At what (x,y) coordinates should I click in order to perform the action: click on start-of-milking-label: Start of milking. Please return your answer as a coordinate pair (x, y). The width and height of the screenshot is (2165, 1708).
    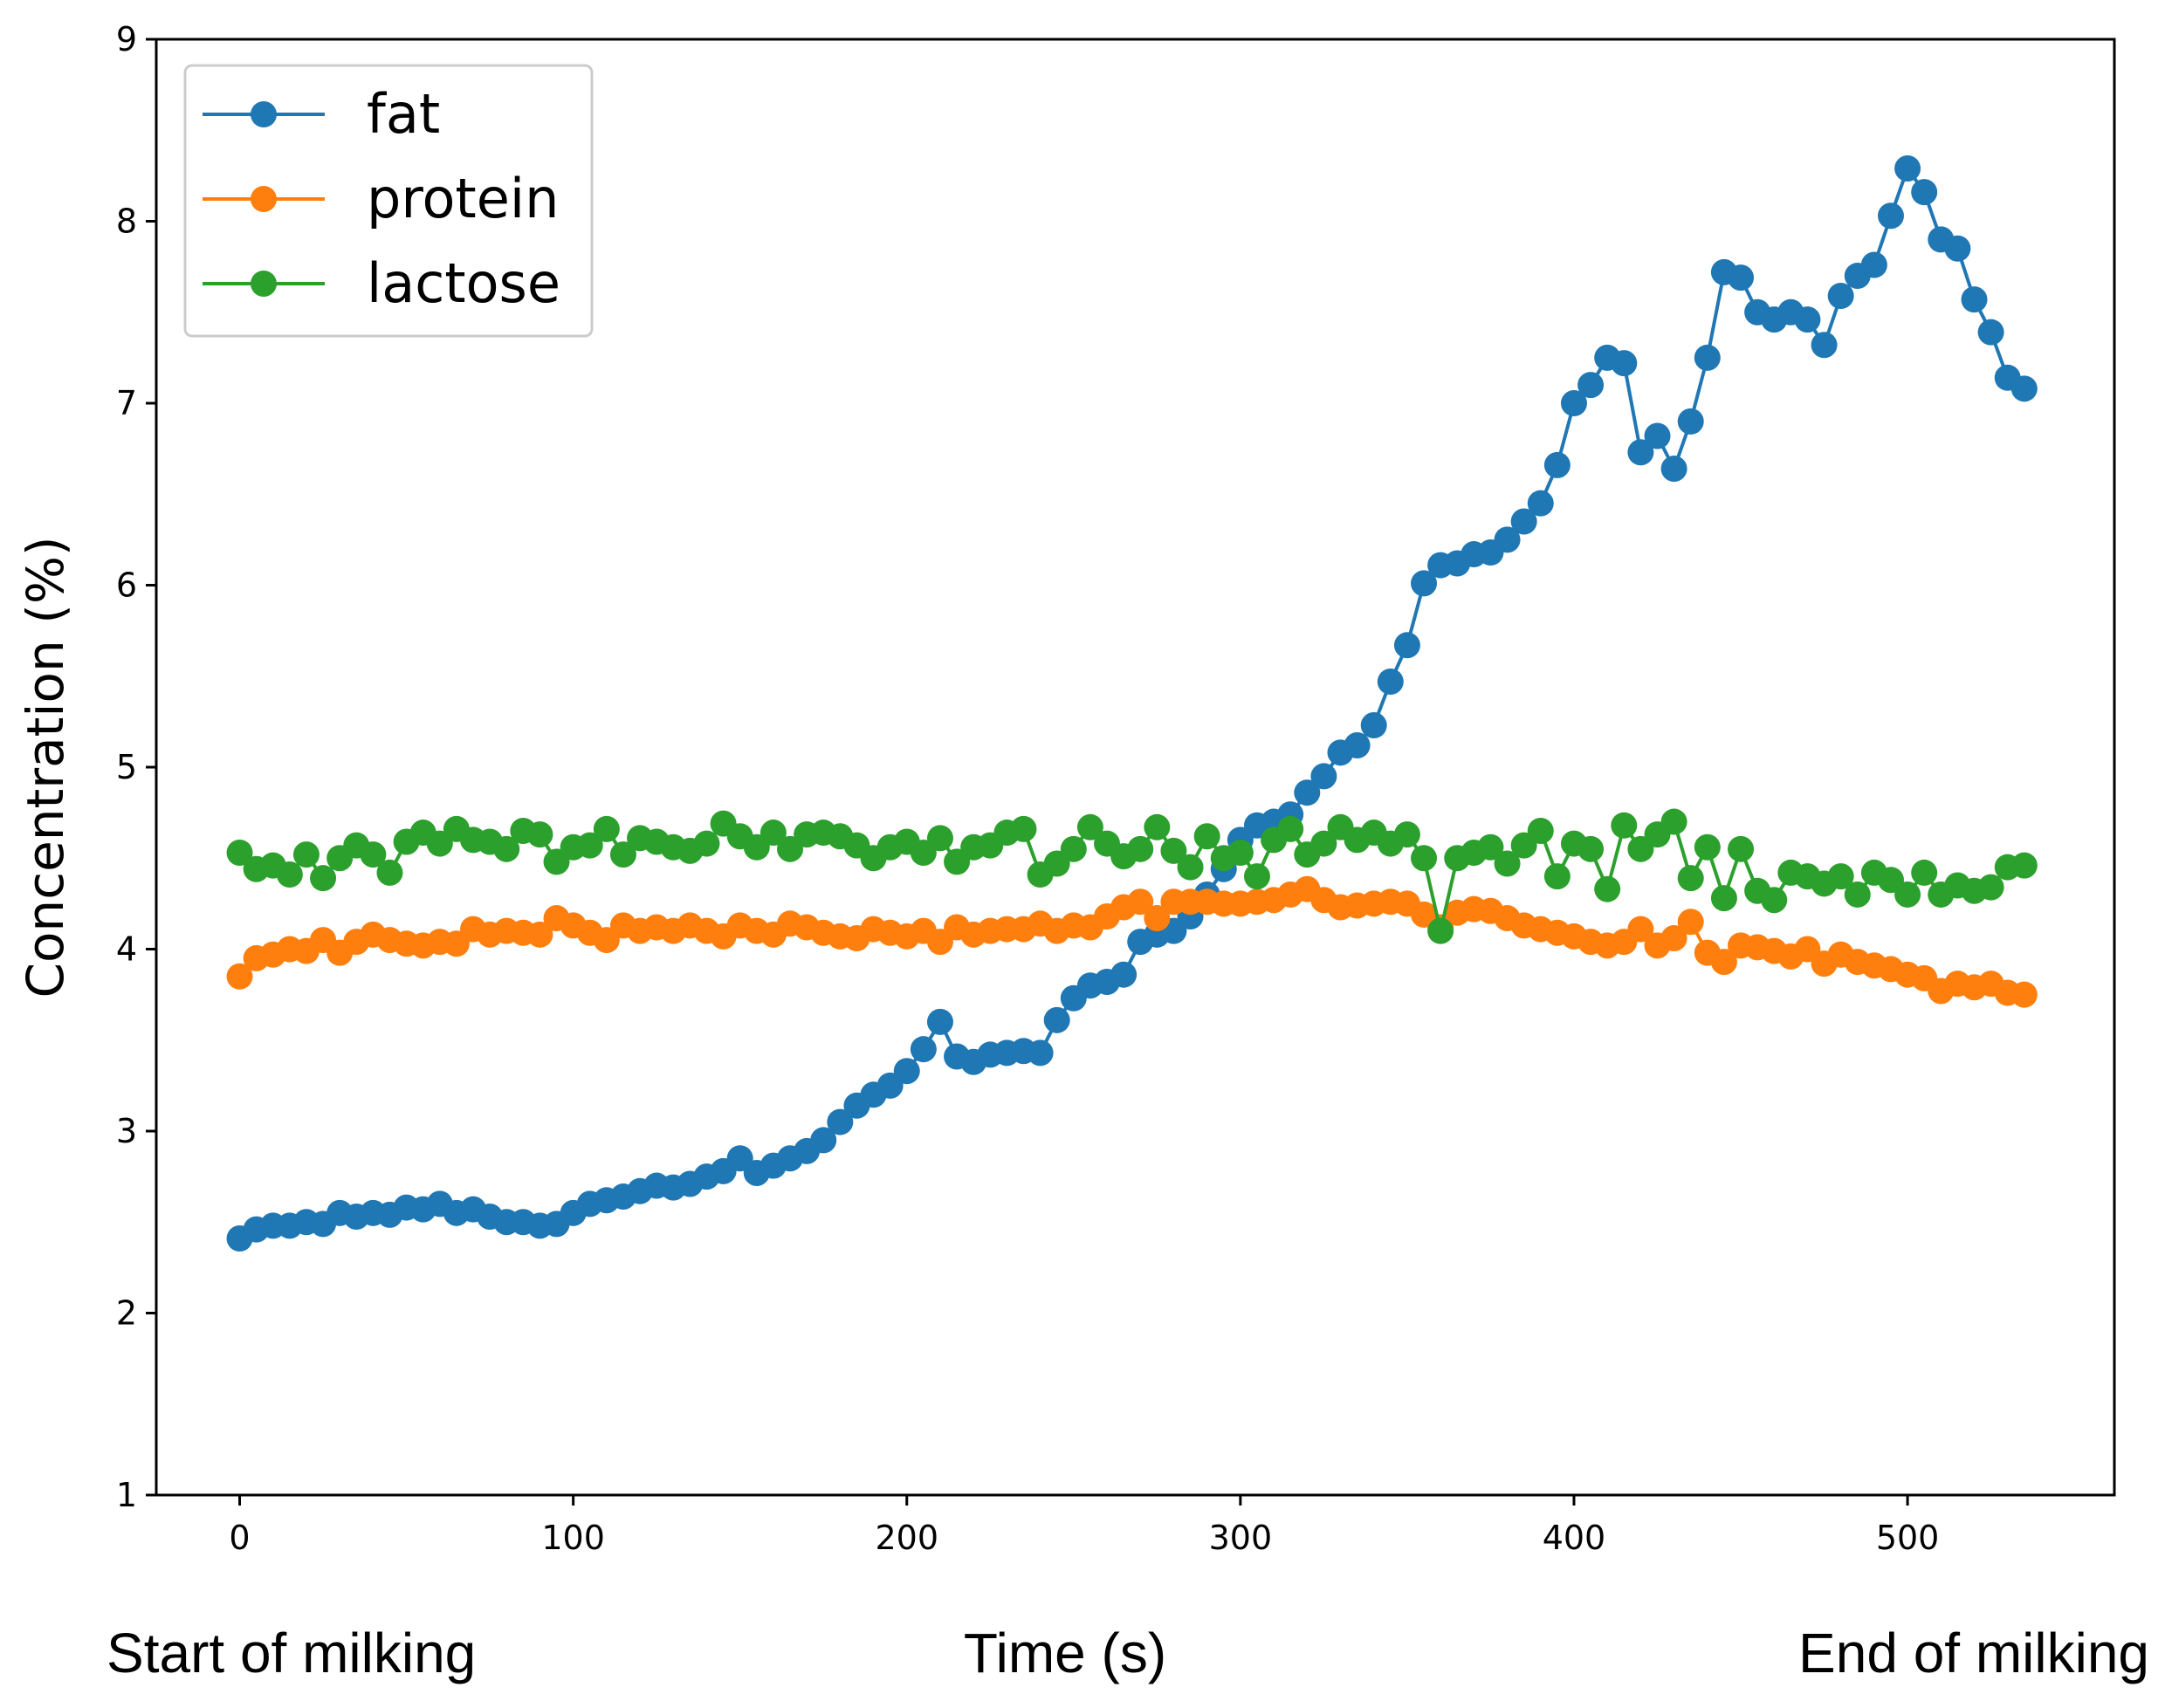
    Looking at the image, I should click on (292, 1653).